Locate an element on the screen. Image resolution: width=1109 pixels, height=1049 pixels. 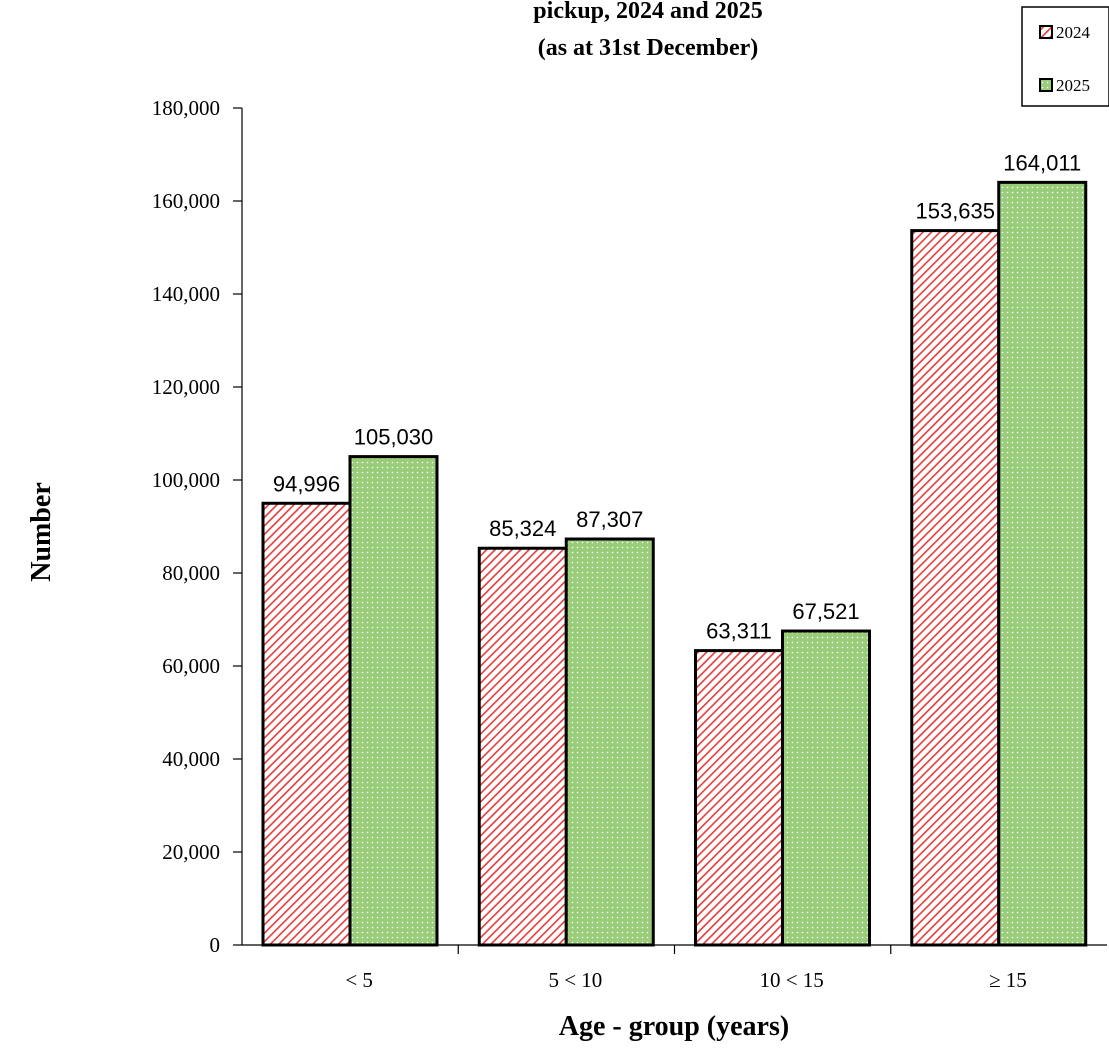
y-tick-label: 40,000 is located at coordinates (191, 759).